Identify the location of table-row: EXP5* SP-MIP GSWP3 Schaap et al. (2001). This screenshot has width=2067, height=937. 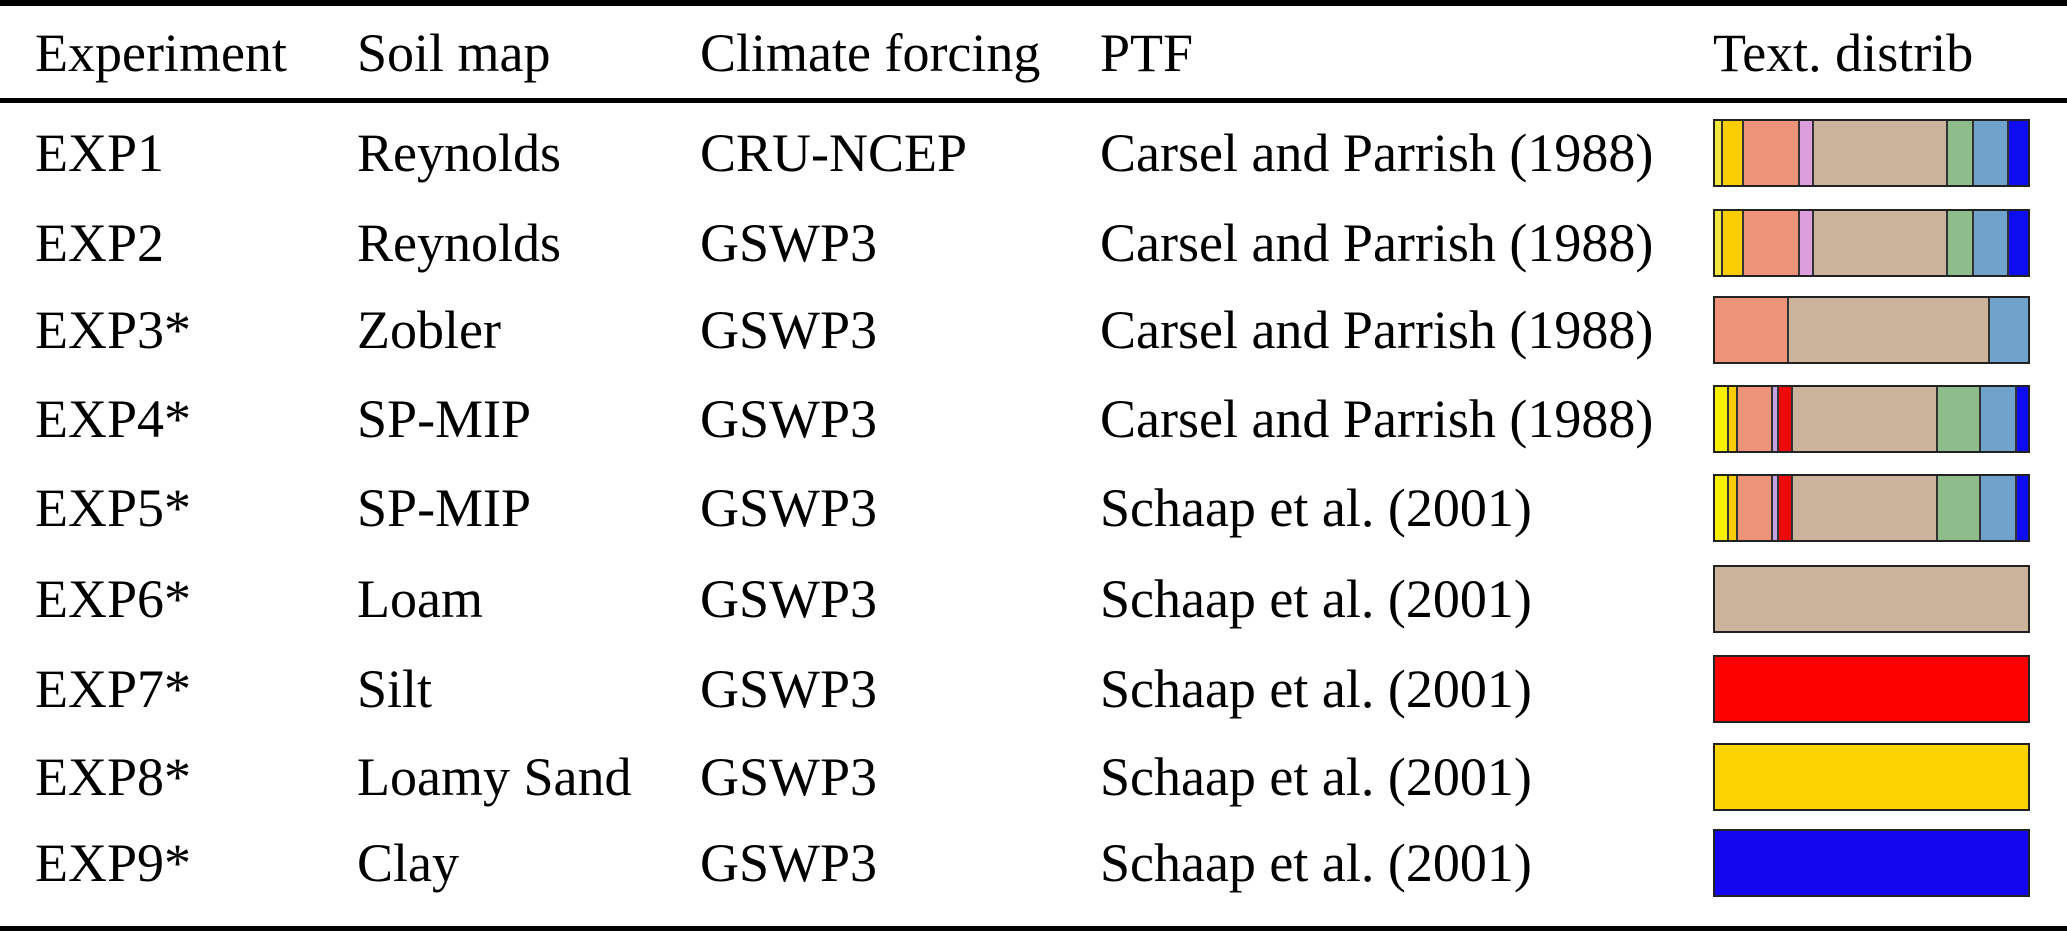
(1033, 508).